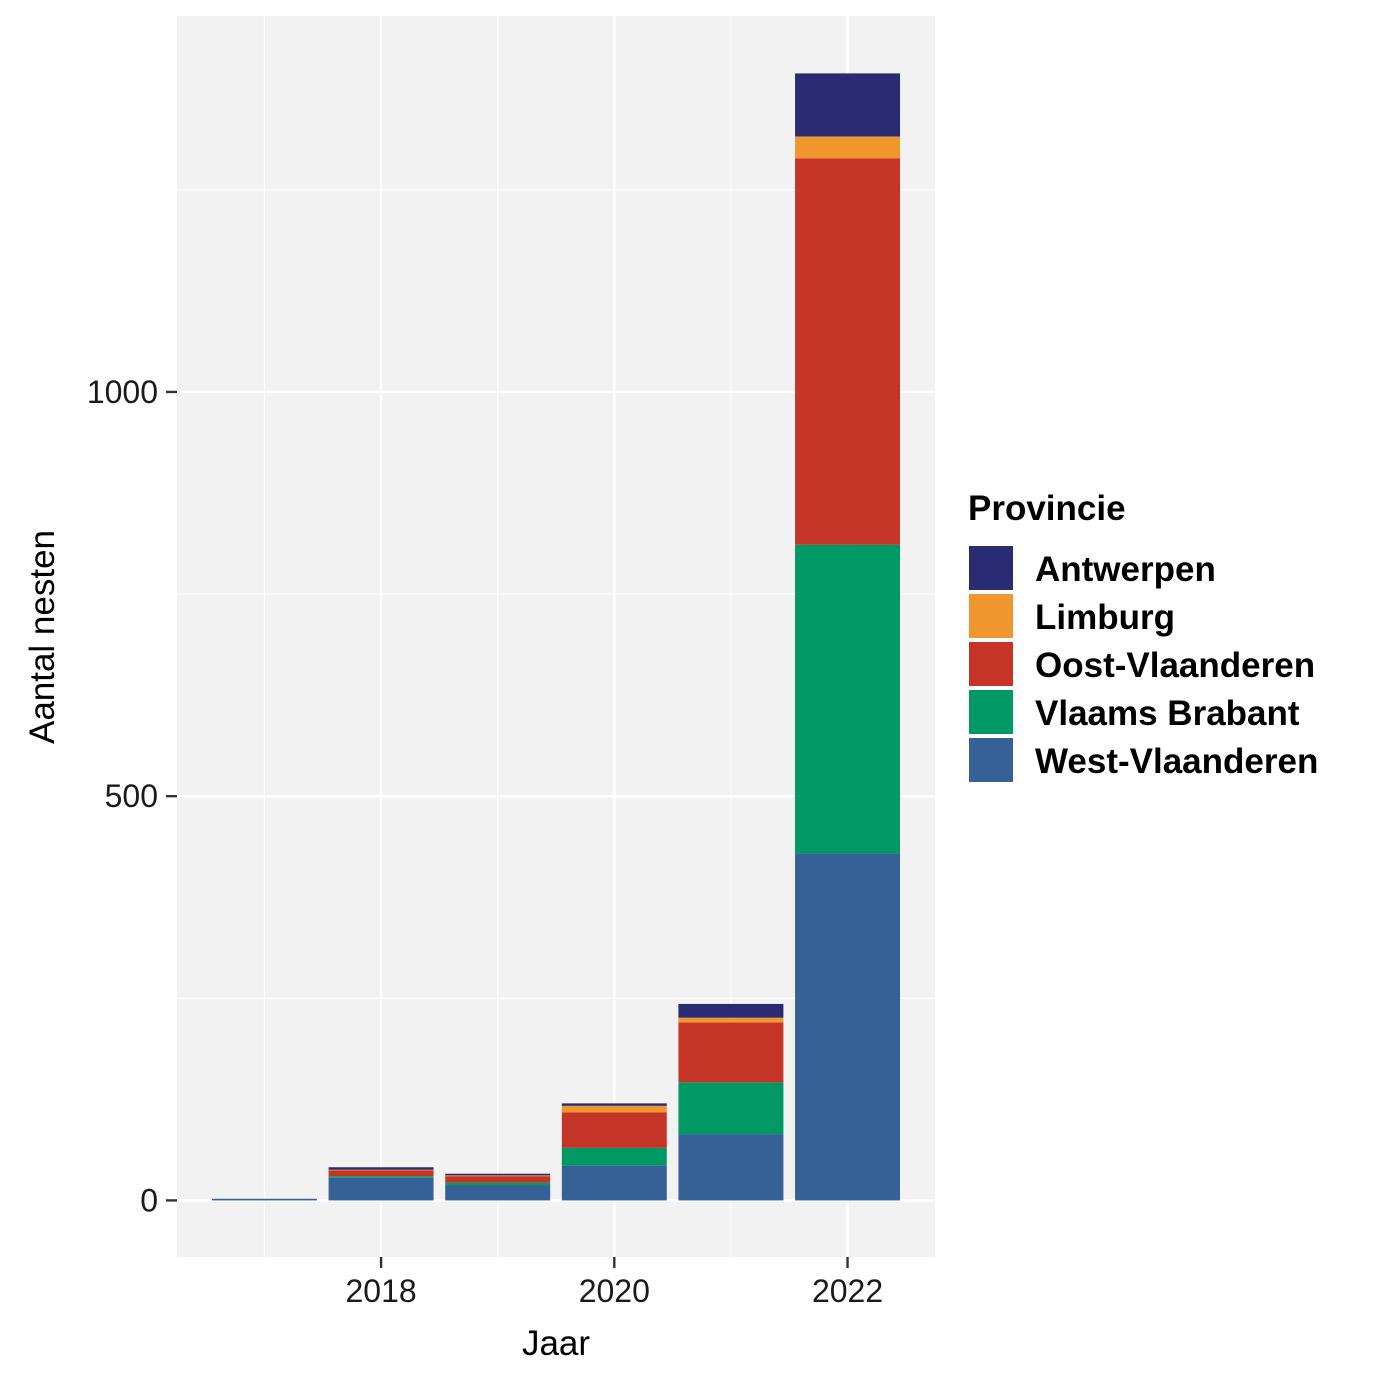 The height and width of the screenshot is (1383, 1383). What do you see at coordinates (42, 637) in the screenshot?
I see `y-axis-title: Aantal nesten` at bounding box center [42, 637].